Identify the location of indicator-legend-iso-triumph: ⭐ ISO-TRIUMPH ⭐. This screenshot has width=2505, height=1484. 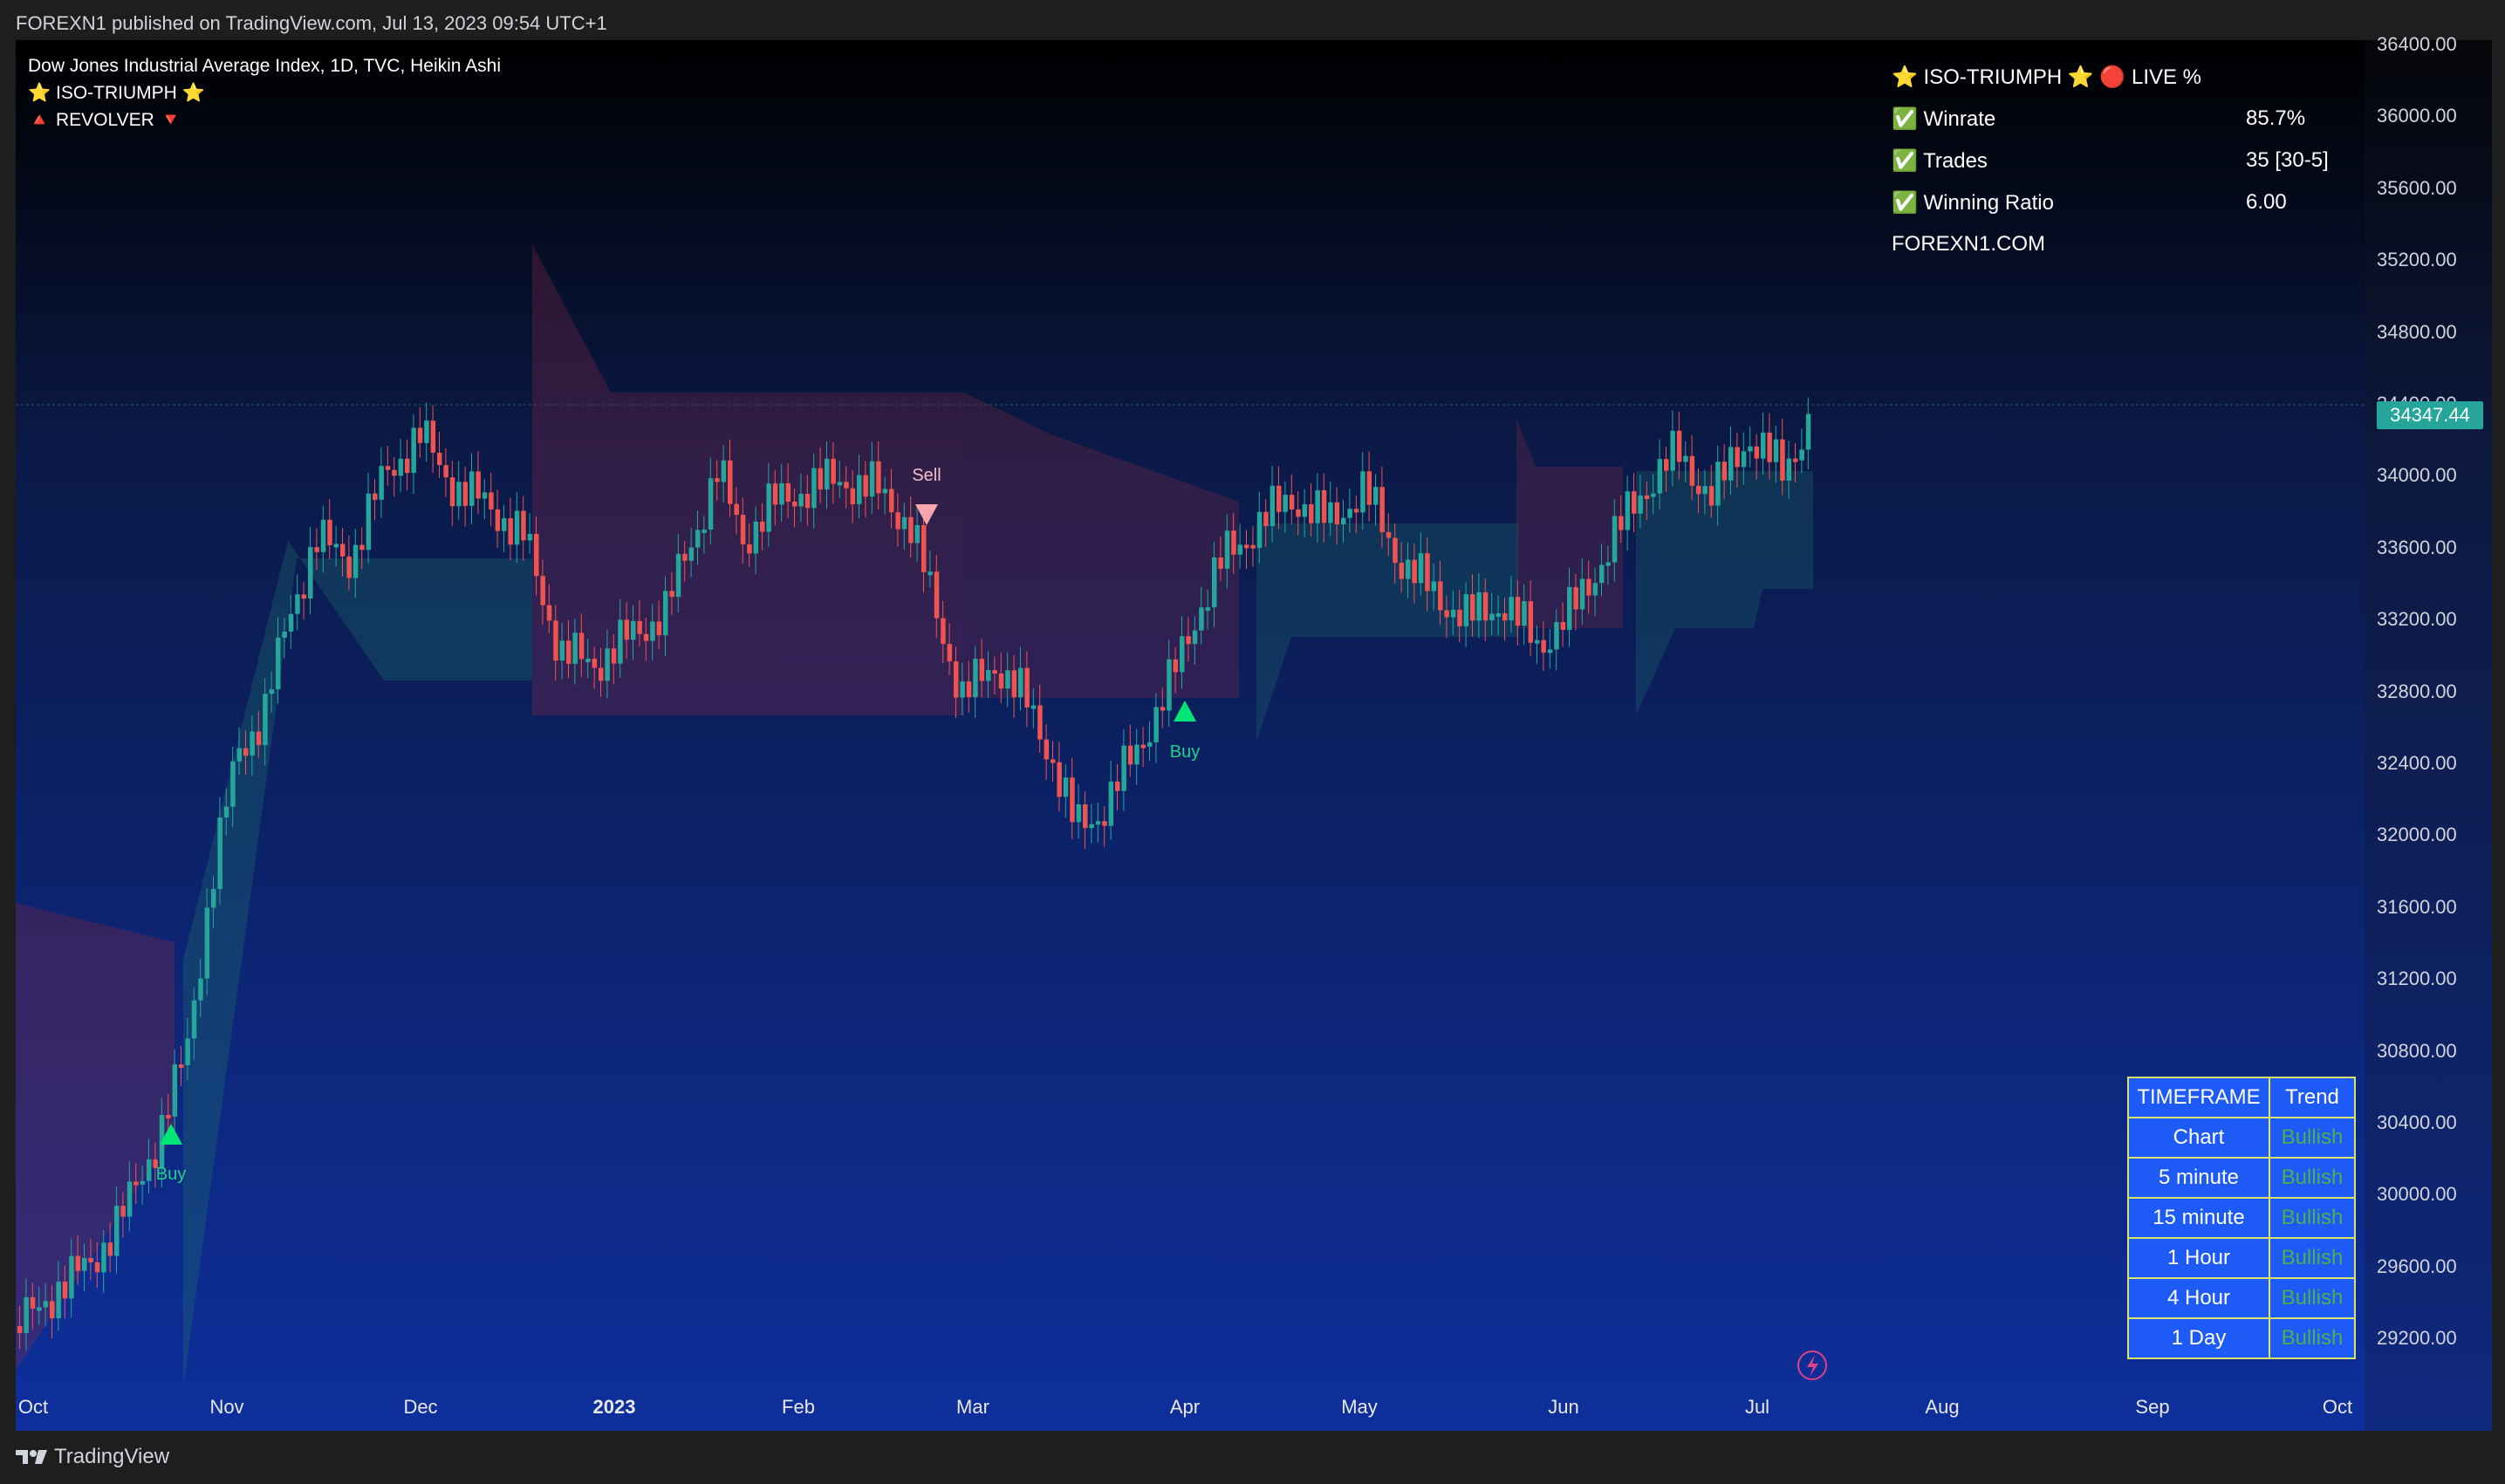
(116, 93).